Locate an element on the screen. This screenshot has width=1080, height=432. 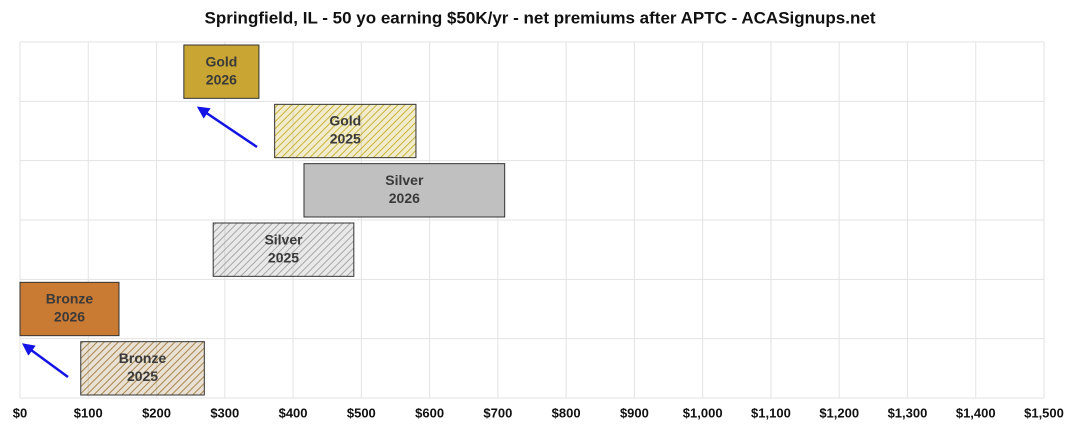
x-tick-label: $800 is located at coordinates (566, 412).